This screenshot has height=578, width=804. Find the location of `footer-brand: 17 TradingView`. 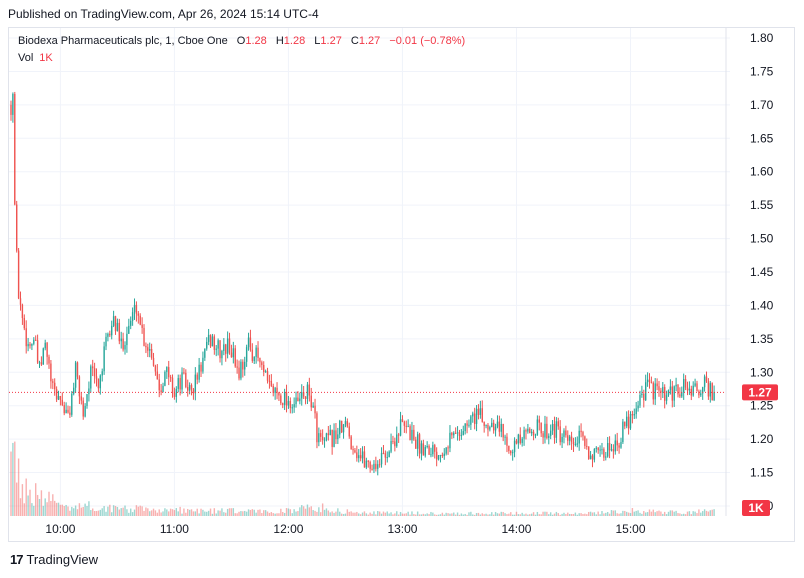

footer-brand: 17 TradingView is located at coordinates (54, 559).